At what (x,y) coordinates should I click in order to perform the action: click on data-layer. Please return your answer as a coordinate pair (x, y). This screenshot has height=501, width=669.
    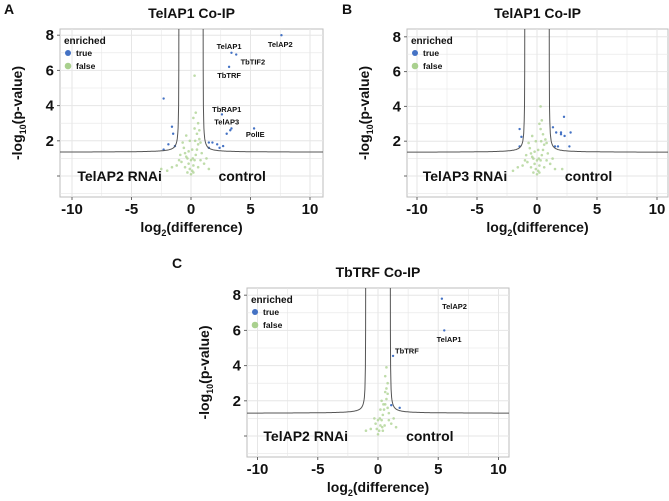
    Looking at the image, I should click on (537, 102).